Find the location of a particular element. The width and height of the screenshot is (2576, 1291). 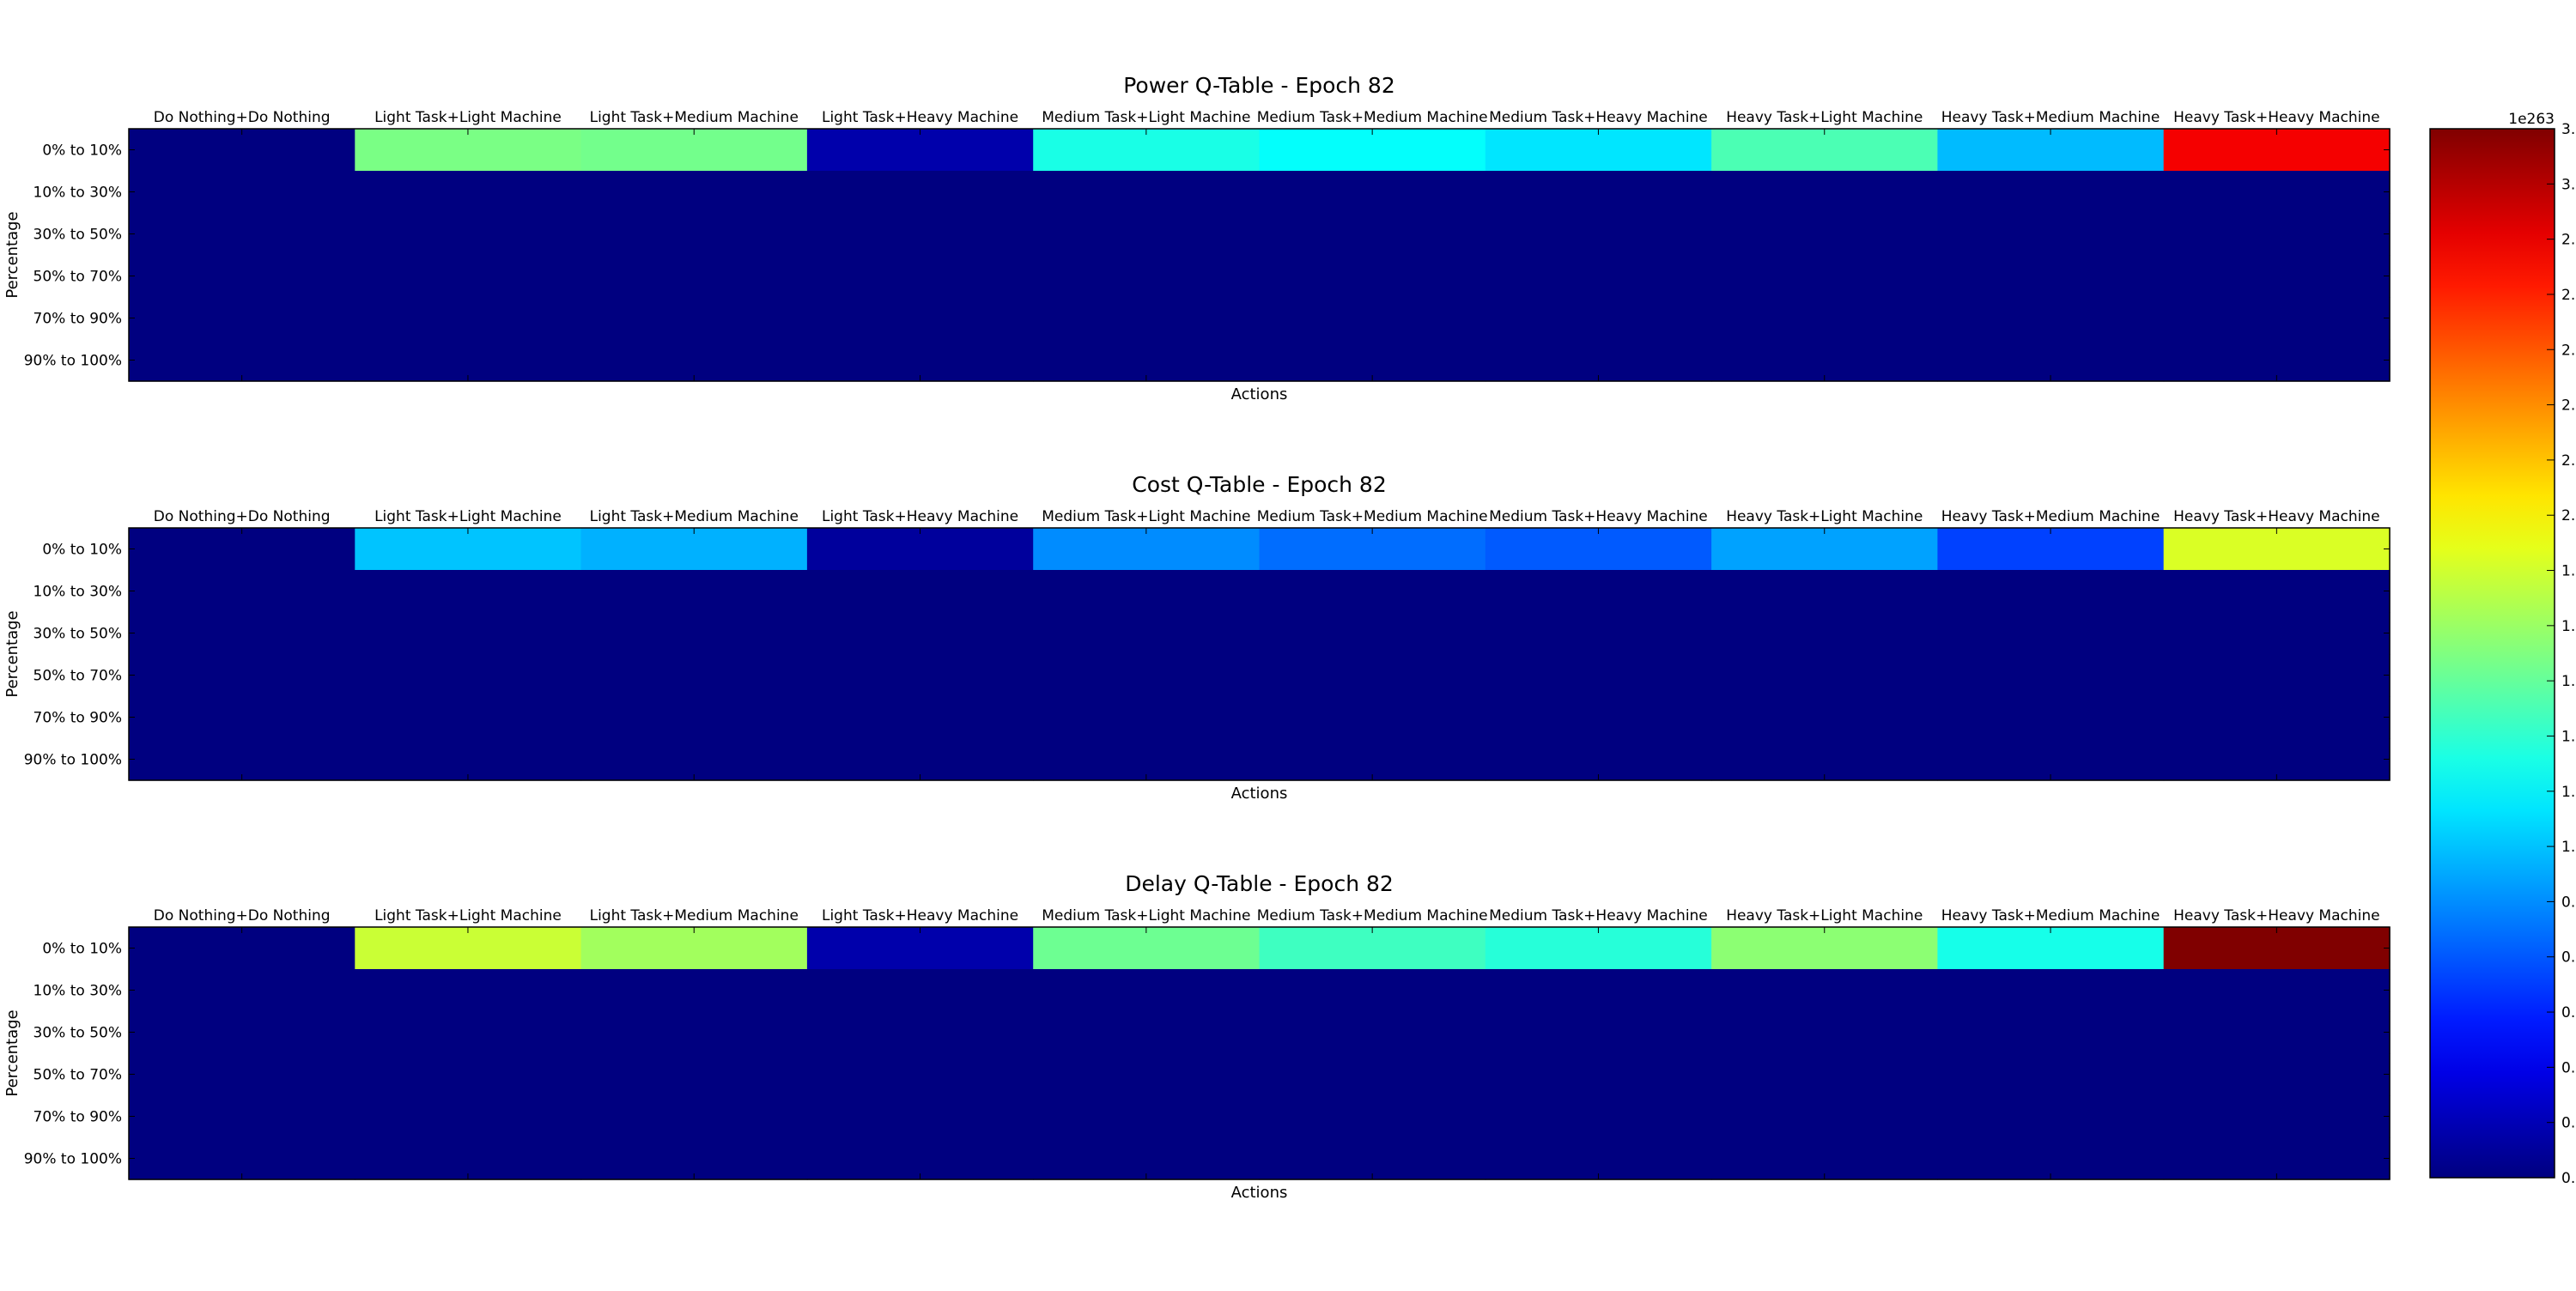

colorbar-tick-label: 1.725 is located at coordinates (2568, 627).